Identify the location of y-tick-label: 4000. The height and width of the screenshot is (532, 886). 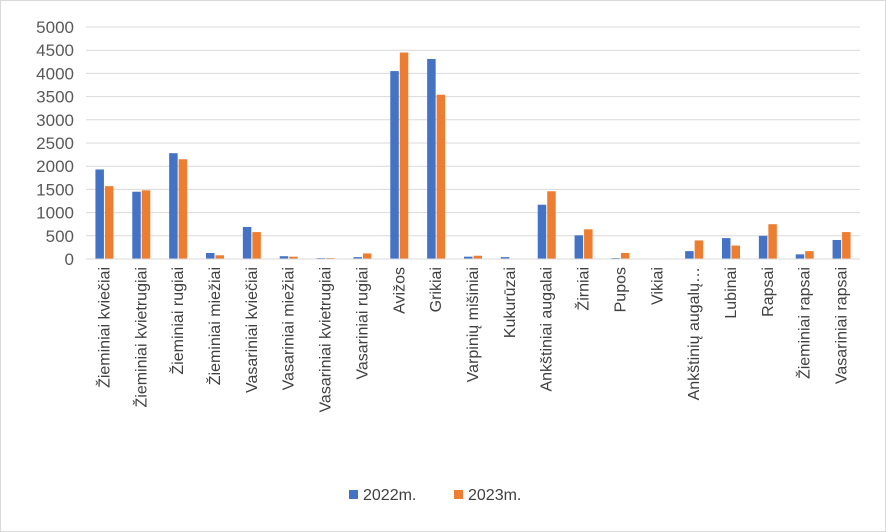
(55, 73).